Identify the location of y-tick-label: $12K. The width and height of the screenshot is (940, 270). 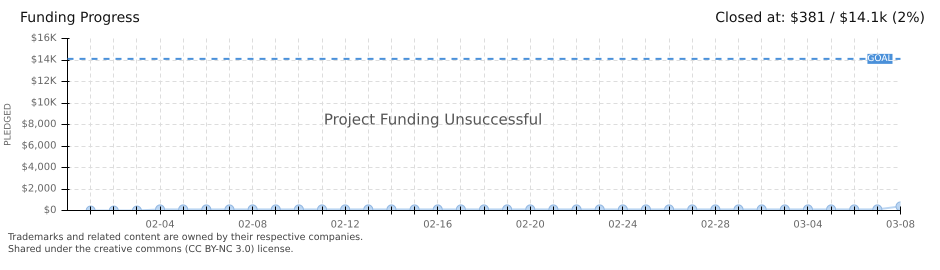
(43, 81).